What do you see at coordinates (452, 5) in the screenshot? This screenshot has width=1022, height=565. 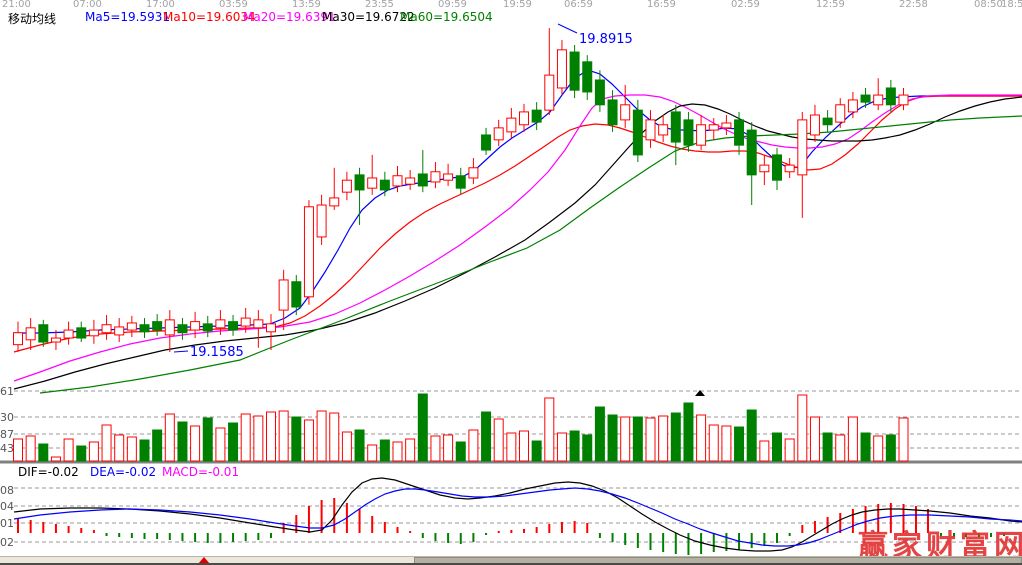 I see `time-label: 09:59` at bounding box center [452, 5].